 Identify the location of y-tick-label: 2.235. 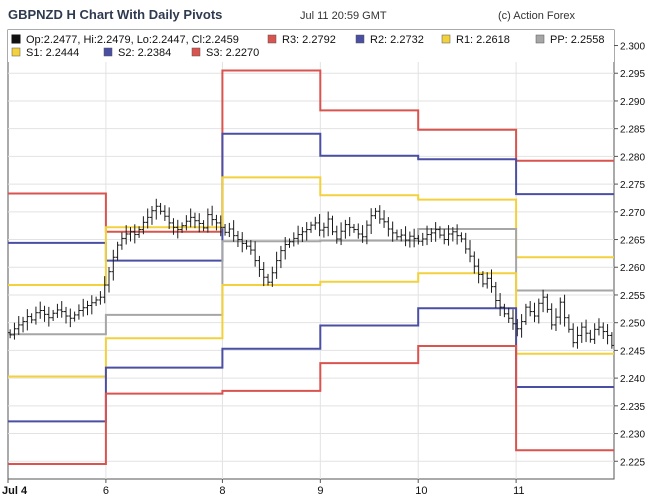
(632, 407).